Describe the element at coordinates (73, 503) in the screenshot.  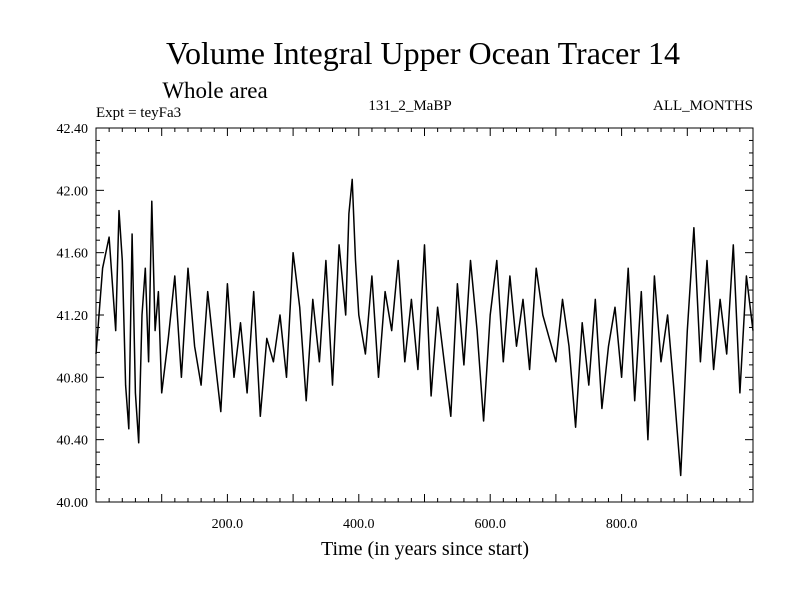
I see `y-tick-label: 40.00` at that location.